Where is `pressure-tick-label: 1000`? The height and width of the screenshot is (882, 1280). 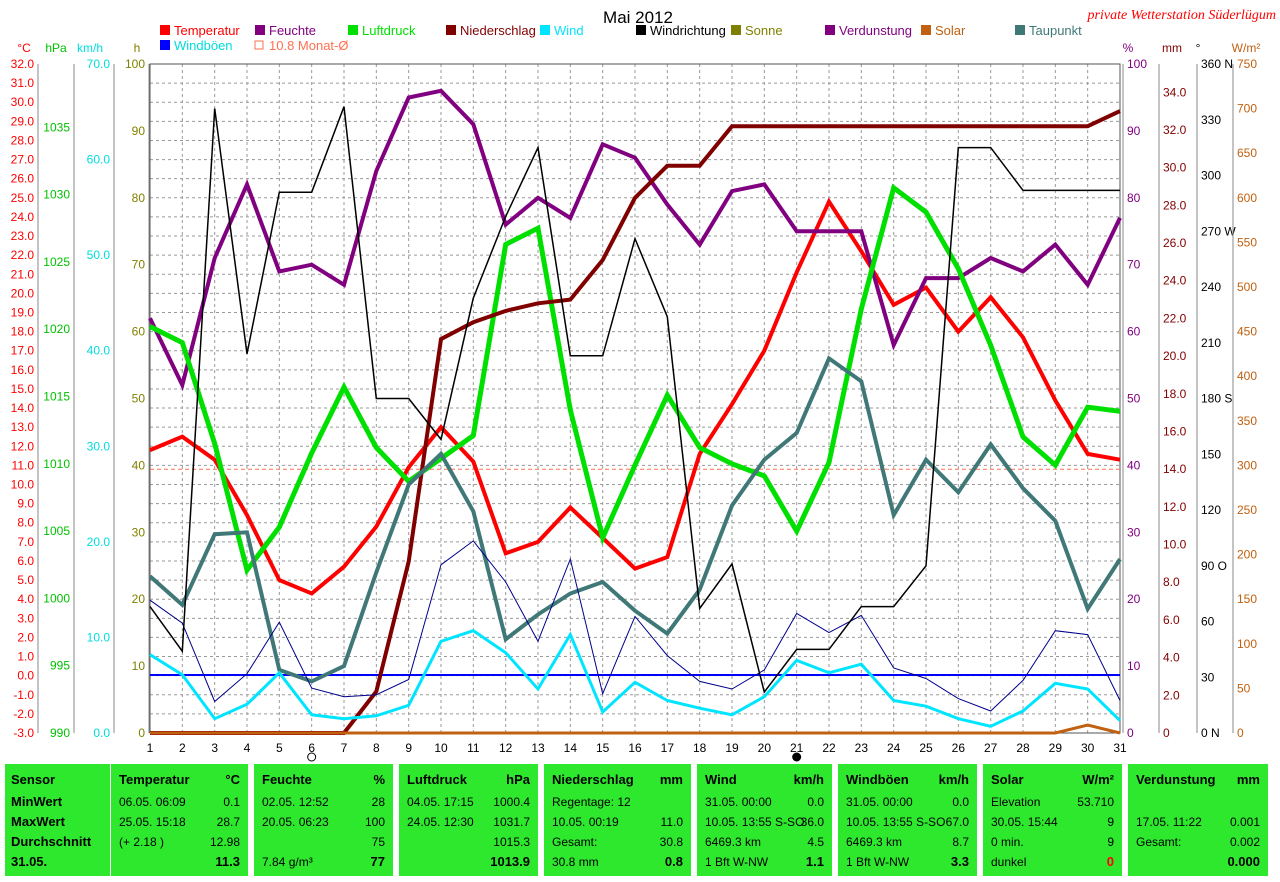 pressure-tick-label: 1000 is located at coordinates (56, 598).